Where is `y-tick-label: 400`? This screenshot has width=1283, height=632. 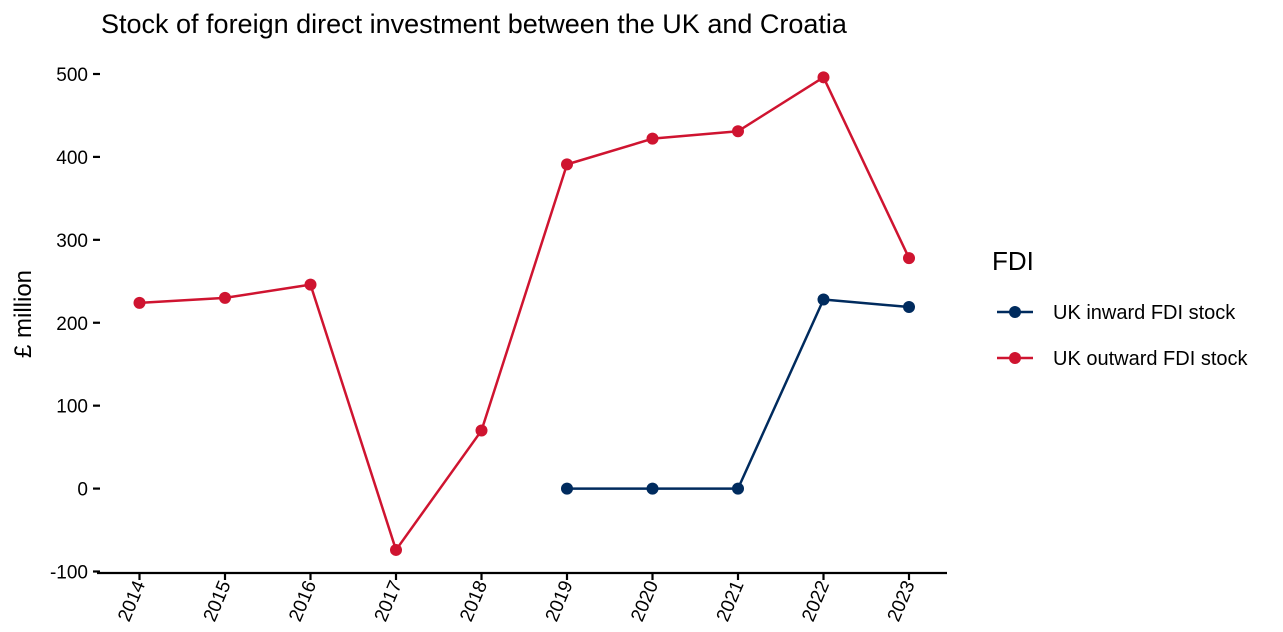
y-tick-label: 400 is located at coordinates (72, 158).